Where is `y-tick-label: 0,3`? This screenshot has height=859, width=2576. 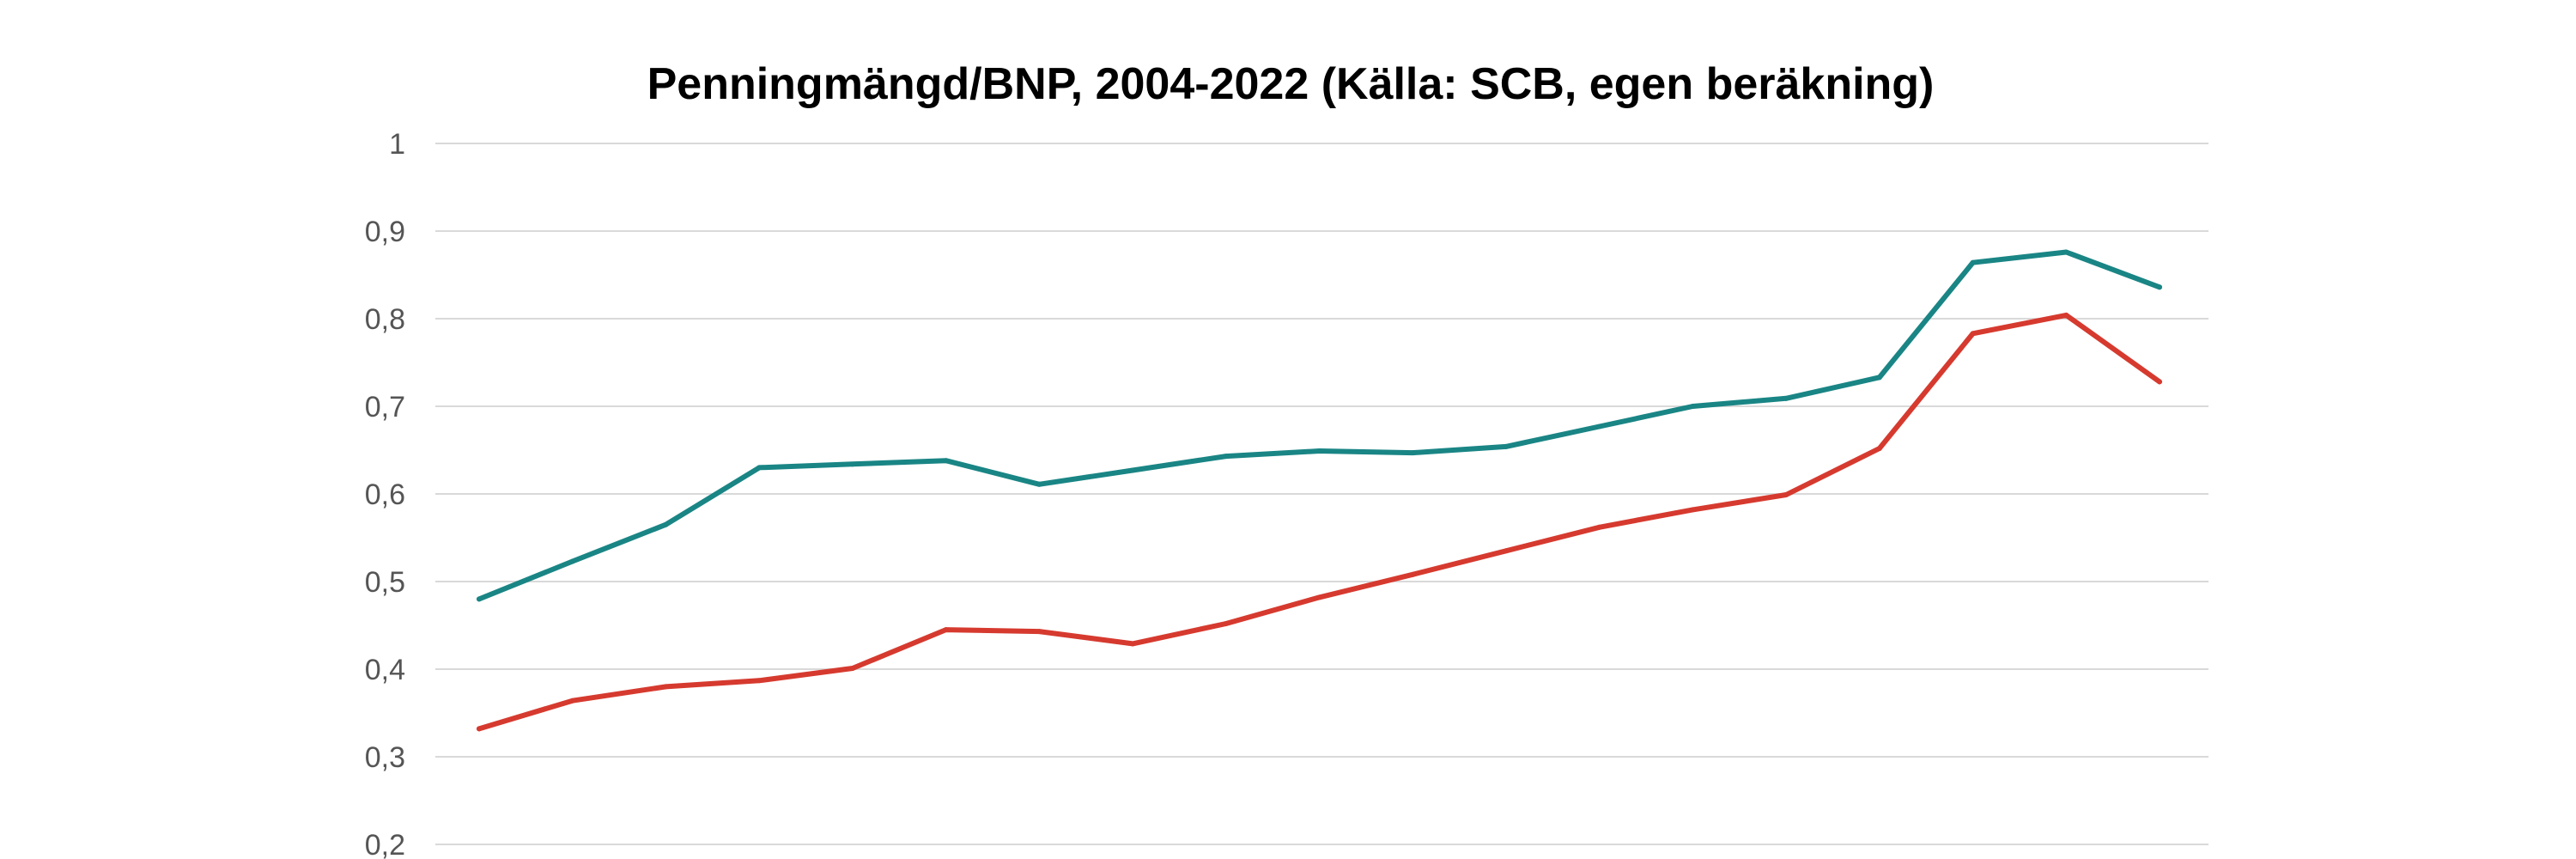
y-tick-label: 0,3 is located at coordinates (385, 758).